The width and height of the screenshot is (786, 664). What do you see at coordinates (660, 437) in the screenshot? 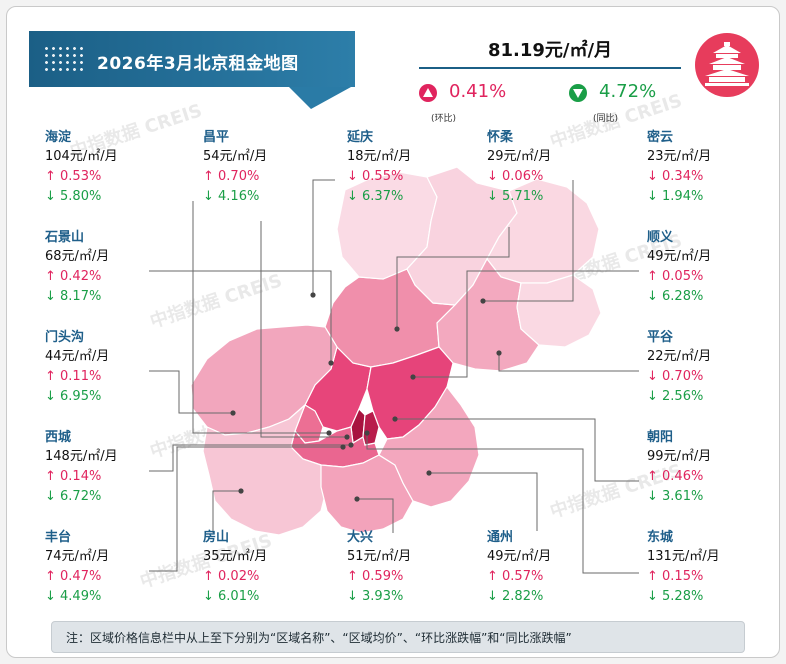
I see `district-name: 朝阳` at bounding box center [660, 437].